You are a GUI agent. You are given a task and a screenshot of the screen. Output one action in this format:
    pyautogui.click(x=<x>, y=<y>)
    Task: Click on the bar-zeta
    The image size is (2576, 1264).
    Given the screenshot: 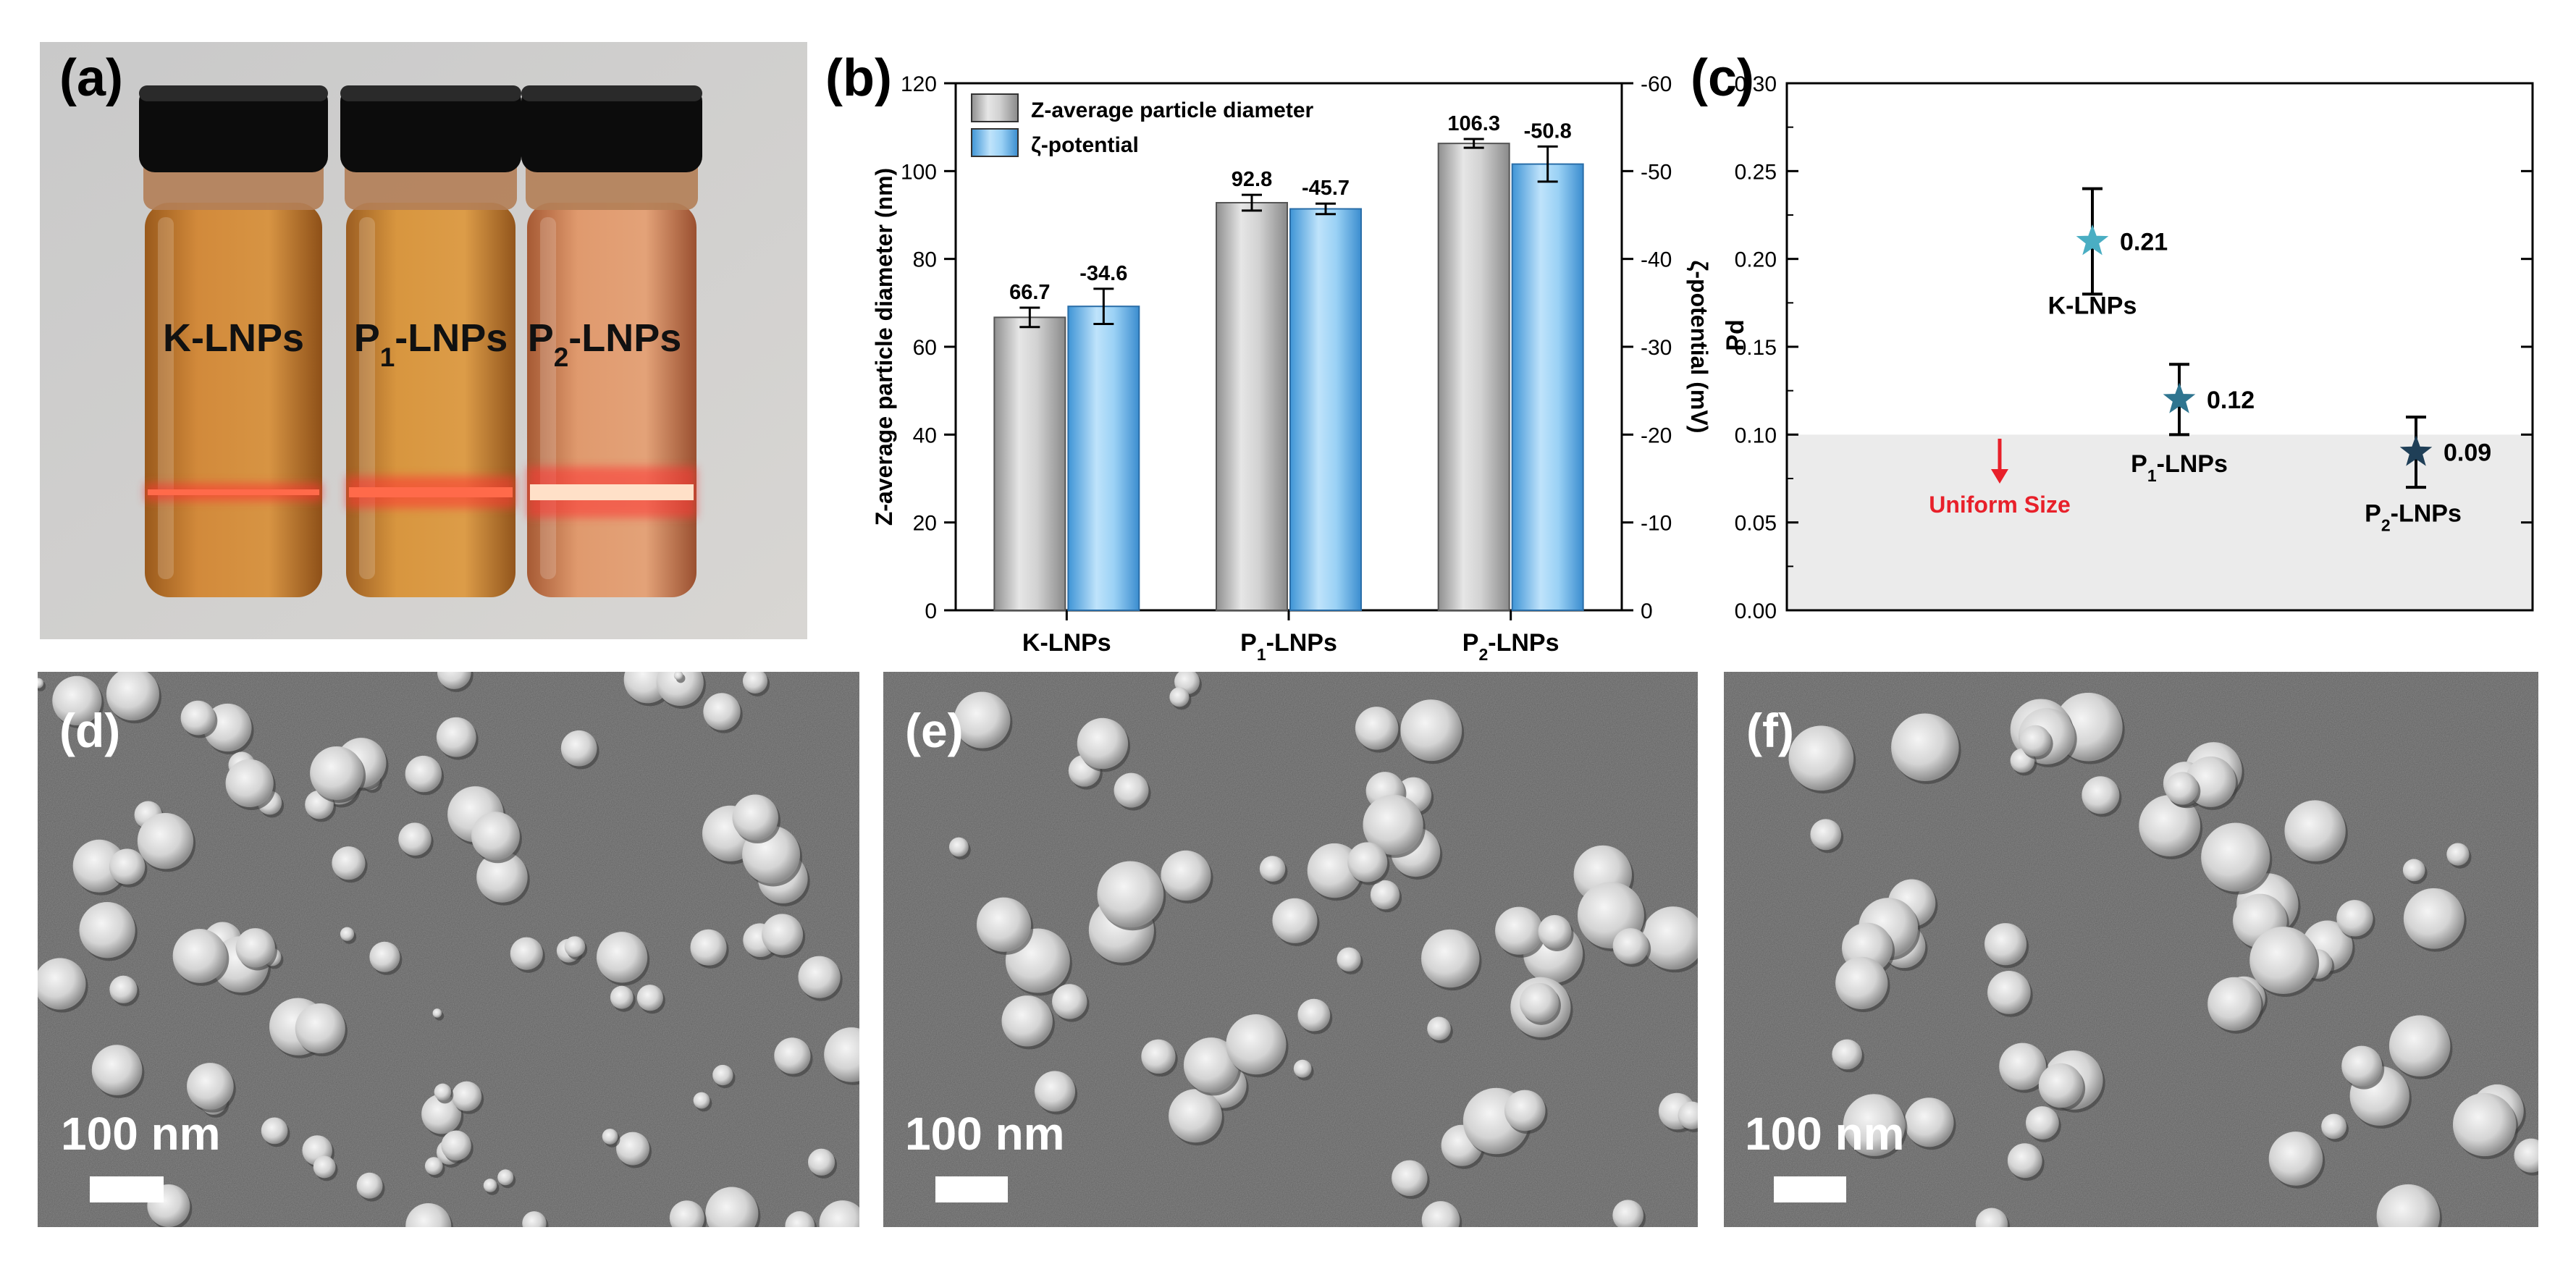 What is the action you would take?
    pyautogui.click(x=1325, y=410)
    